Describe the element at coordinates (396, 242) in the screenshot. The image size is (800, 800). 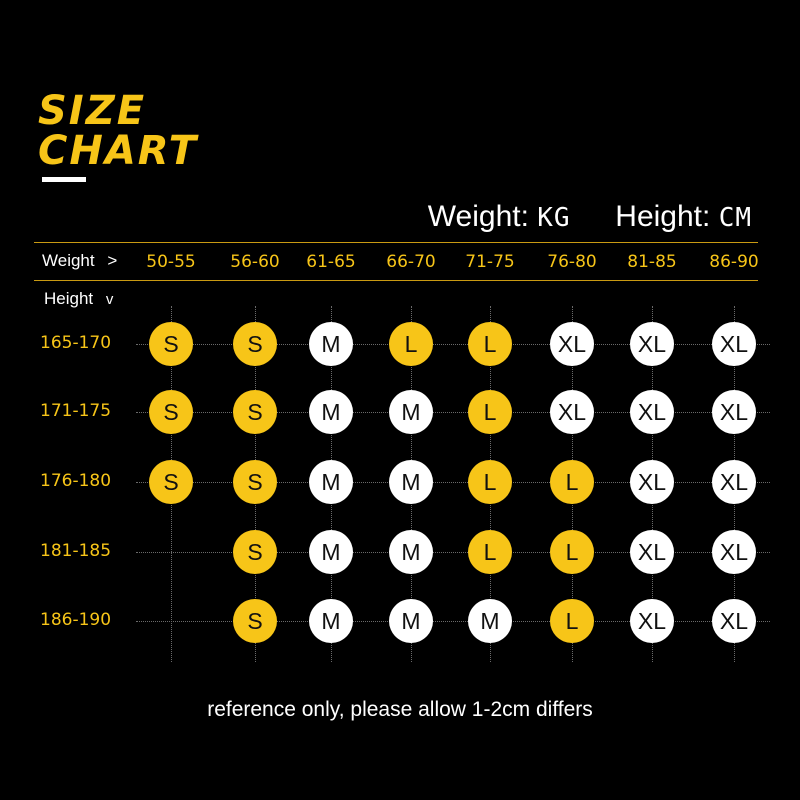
I see `header-top-rule` at that location.